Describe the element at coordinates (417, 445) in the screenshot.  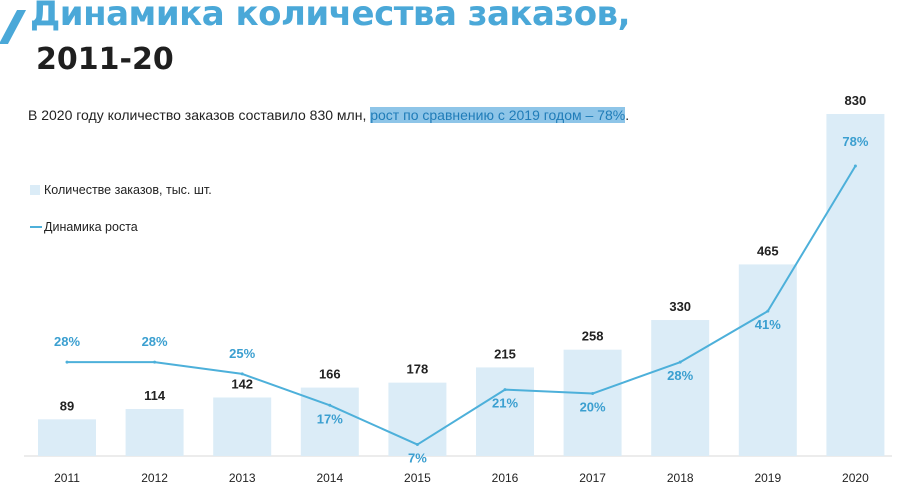
I see `growth-point-2015` at that location.